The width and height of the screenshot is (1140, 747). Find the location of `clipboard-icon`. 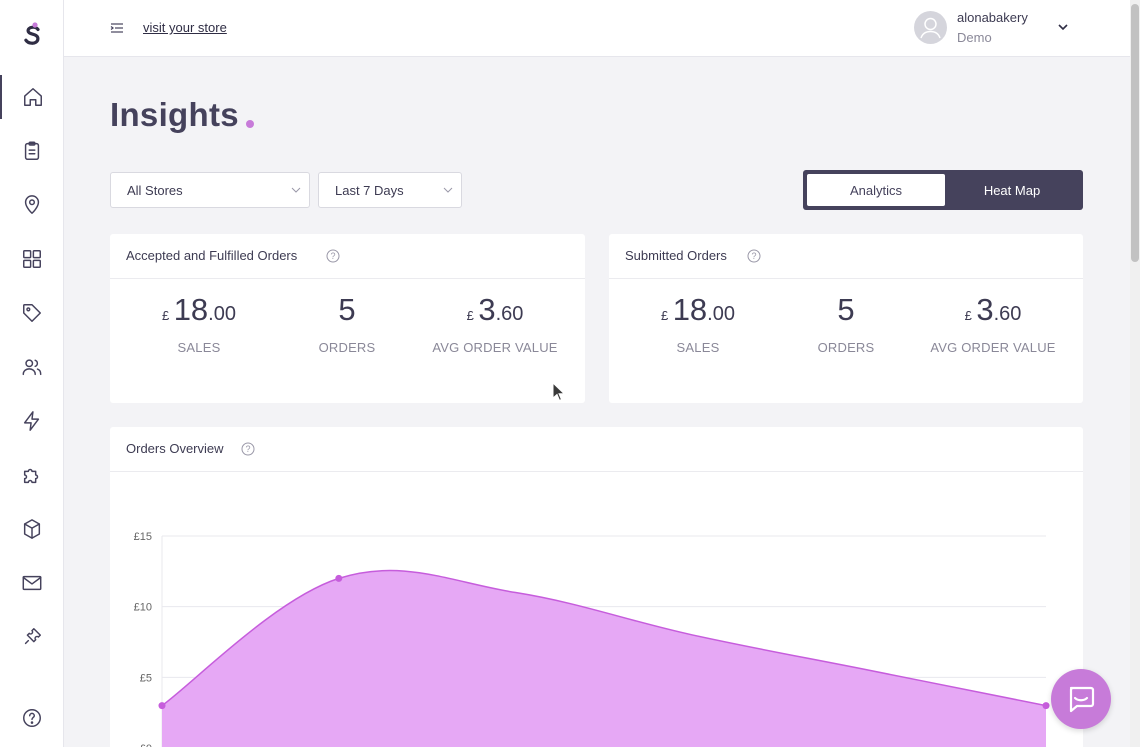

clipboard-icon is located at coordinates (32, 150).